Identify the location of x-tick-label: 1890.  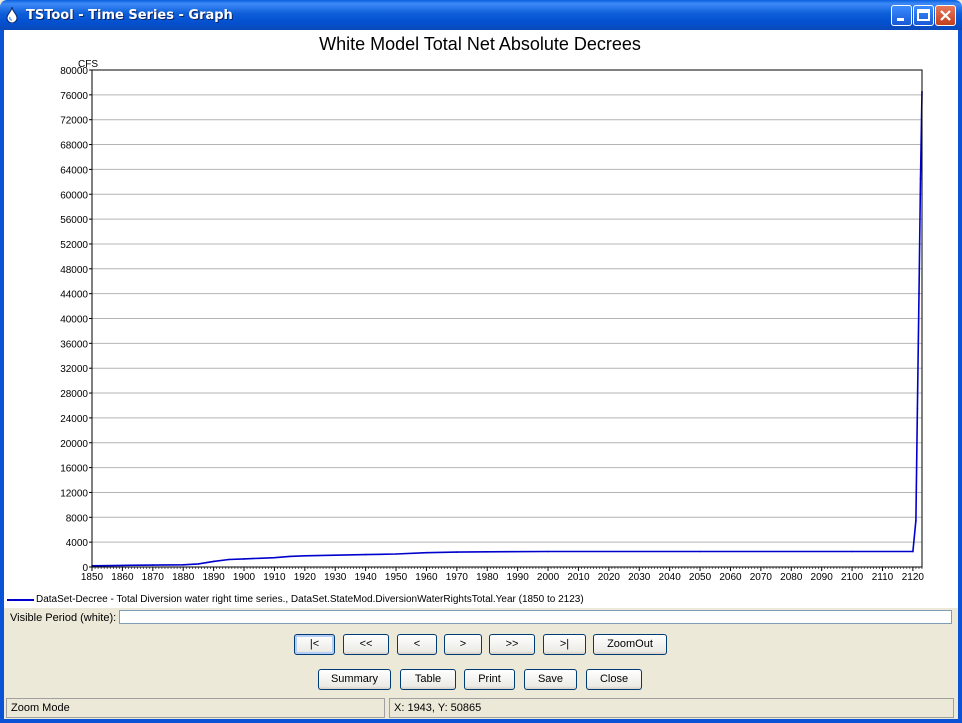
(213, 577).